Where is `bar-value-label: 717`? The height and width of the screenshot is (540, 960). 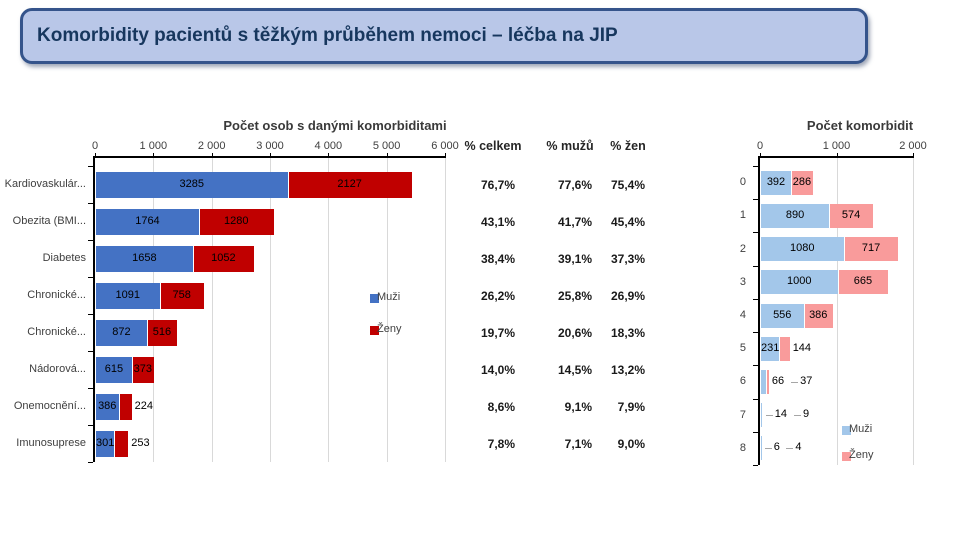 bar-value-label: 717 is located at coordinates (871, 248).